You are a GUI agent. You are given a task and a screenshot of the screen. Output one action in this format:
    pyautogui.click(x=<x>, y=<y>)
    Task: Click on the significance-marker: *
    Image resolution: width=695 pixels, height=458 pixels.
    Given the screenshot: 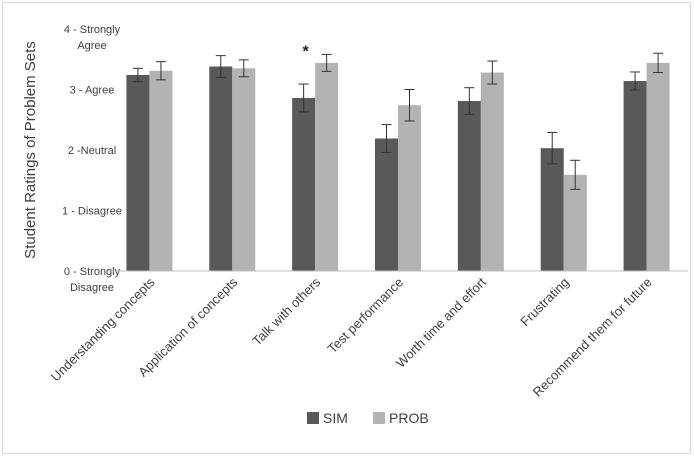 What is the action you would take?
    pyautogui.click(x=306, y=51)
    